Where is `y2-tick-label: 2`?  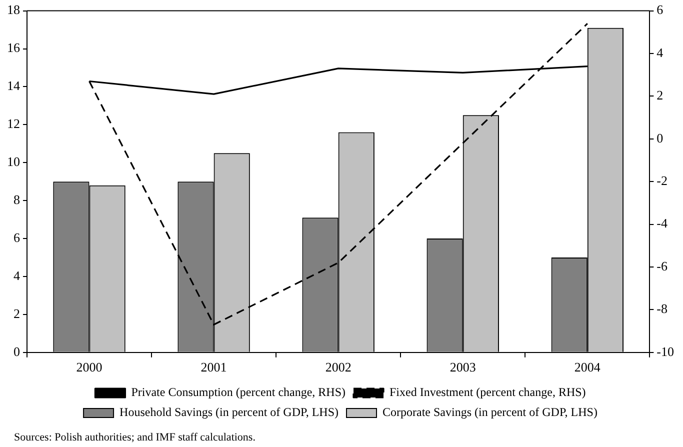
y2-tick-label: 2 is located at coordinates (660, 95).